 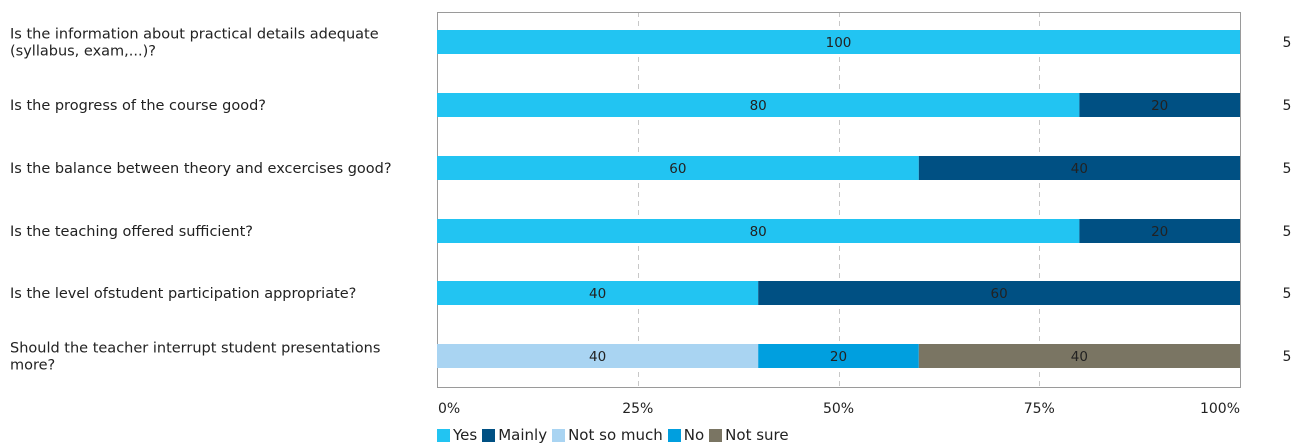 I want to click on legend-label: No, so click(x=694, y=435).